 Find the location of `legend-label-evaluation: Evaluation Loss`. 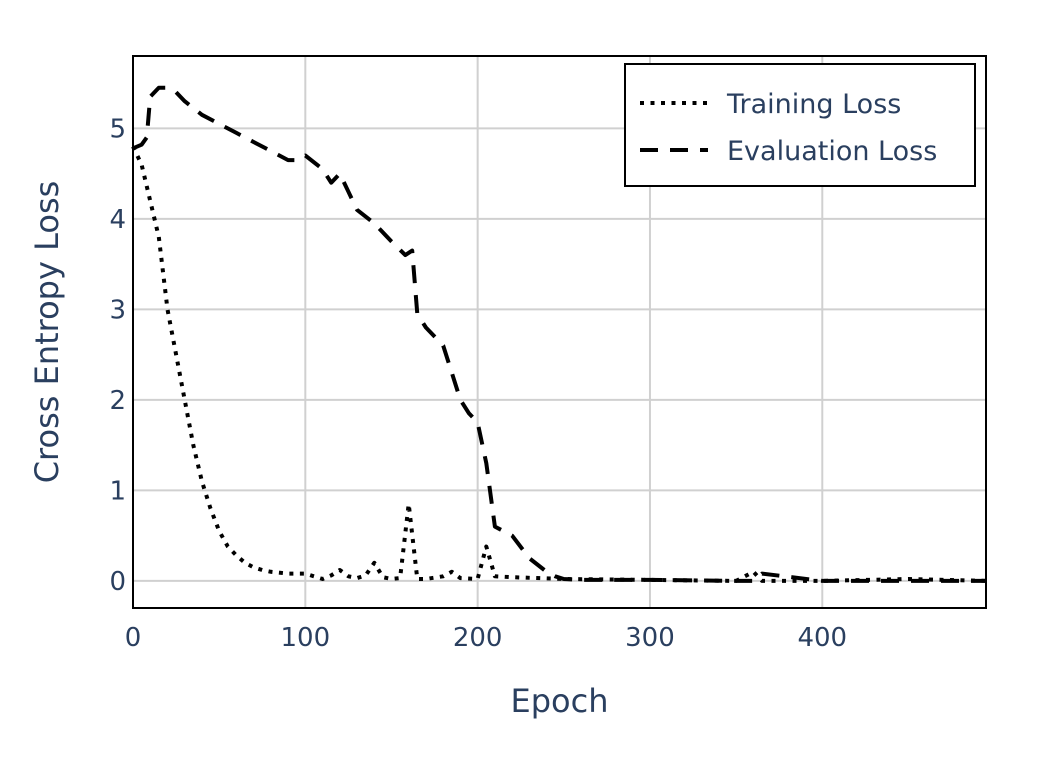

legend-label-evaluation: Evaluation Loss is located at coordinates (832, 151).